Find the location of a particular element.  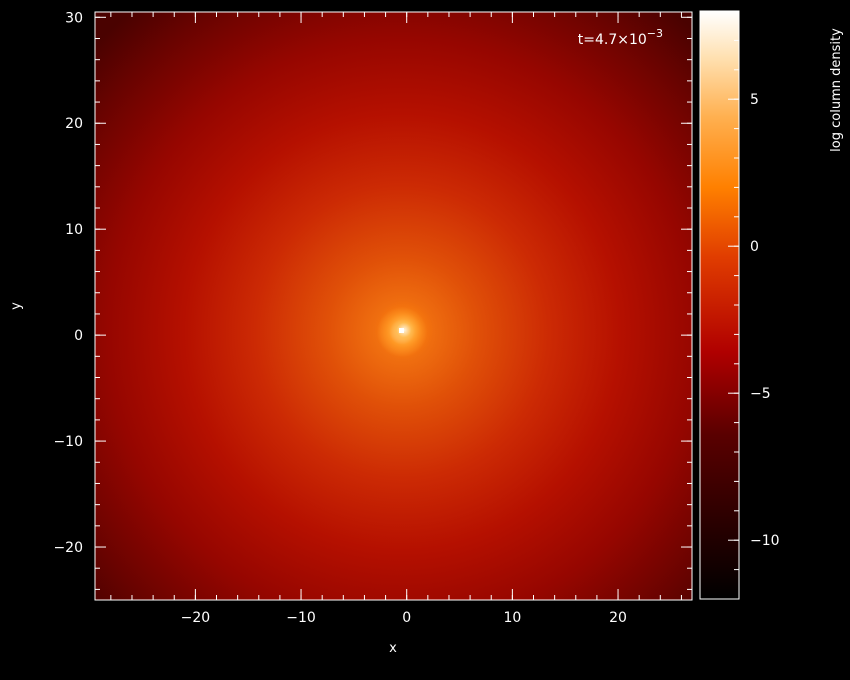

time-annotation-base: t=4.7×10 is located at coordinates (612, 40).